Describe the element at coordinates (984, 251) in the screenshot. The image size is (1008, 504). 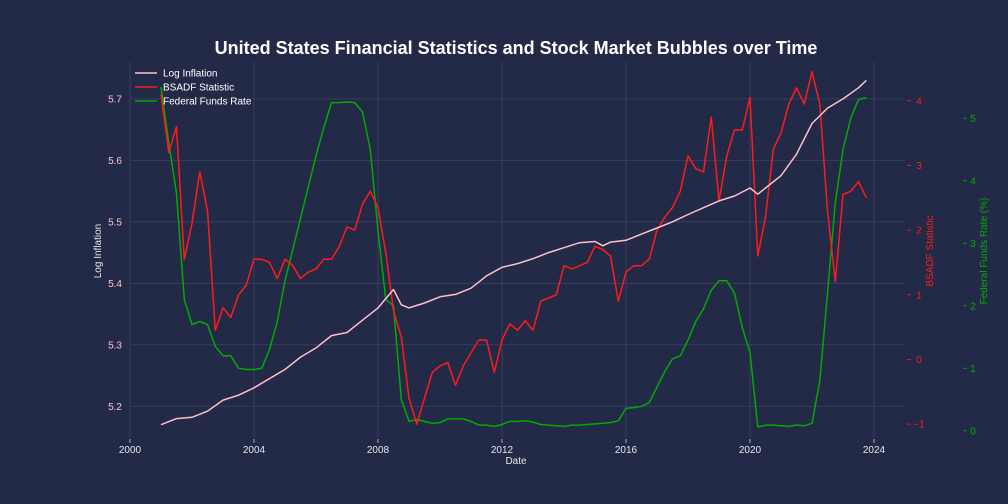
I see `fedfunds-axis-label: Federal Funds Rate (%)` at that location.